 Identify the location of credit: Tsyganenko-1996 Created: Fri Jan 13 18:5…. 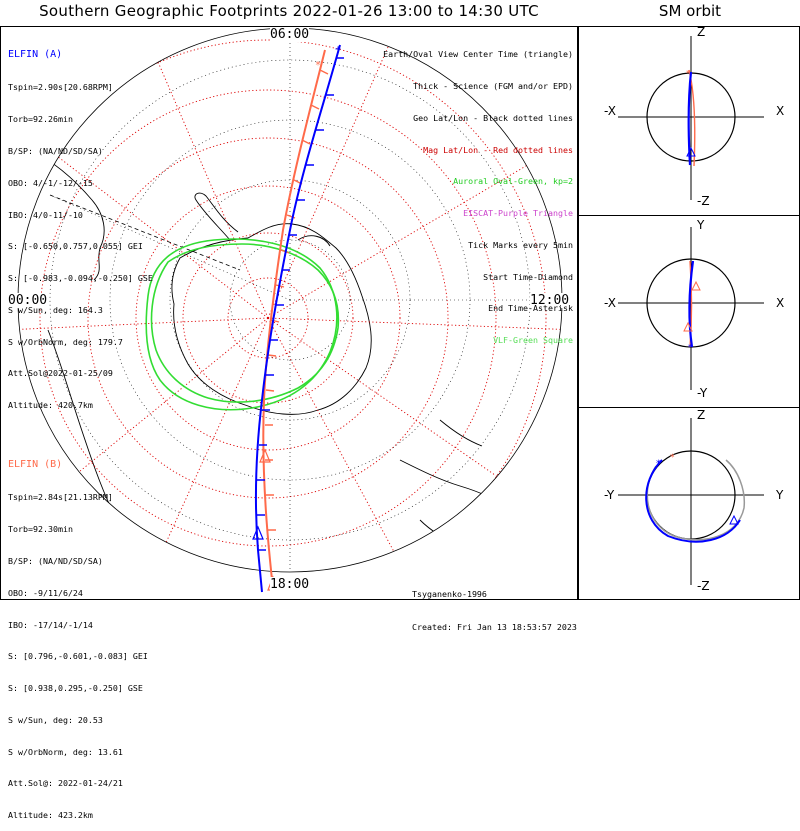
(494, 605).